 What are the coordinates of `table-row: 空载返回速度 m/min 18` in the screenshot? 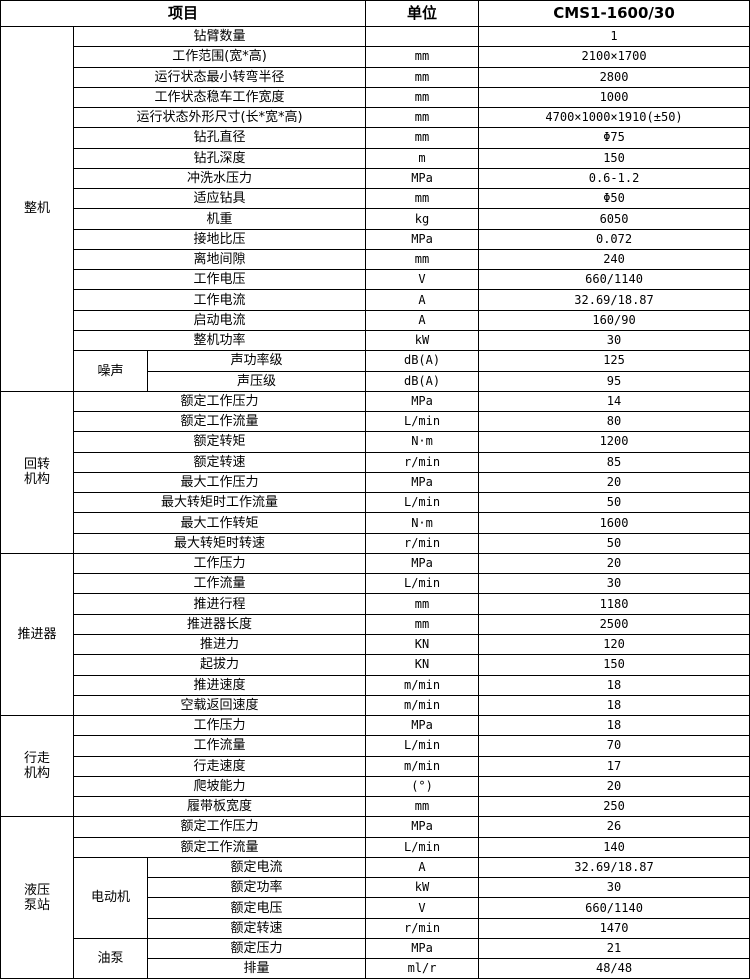 It's located at (375, 705).